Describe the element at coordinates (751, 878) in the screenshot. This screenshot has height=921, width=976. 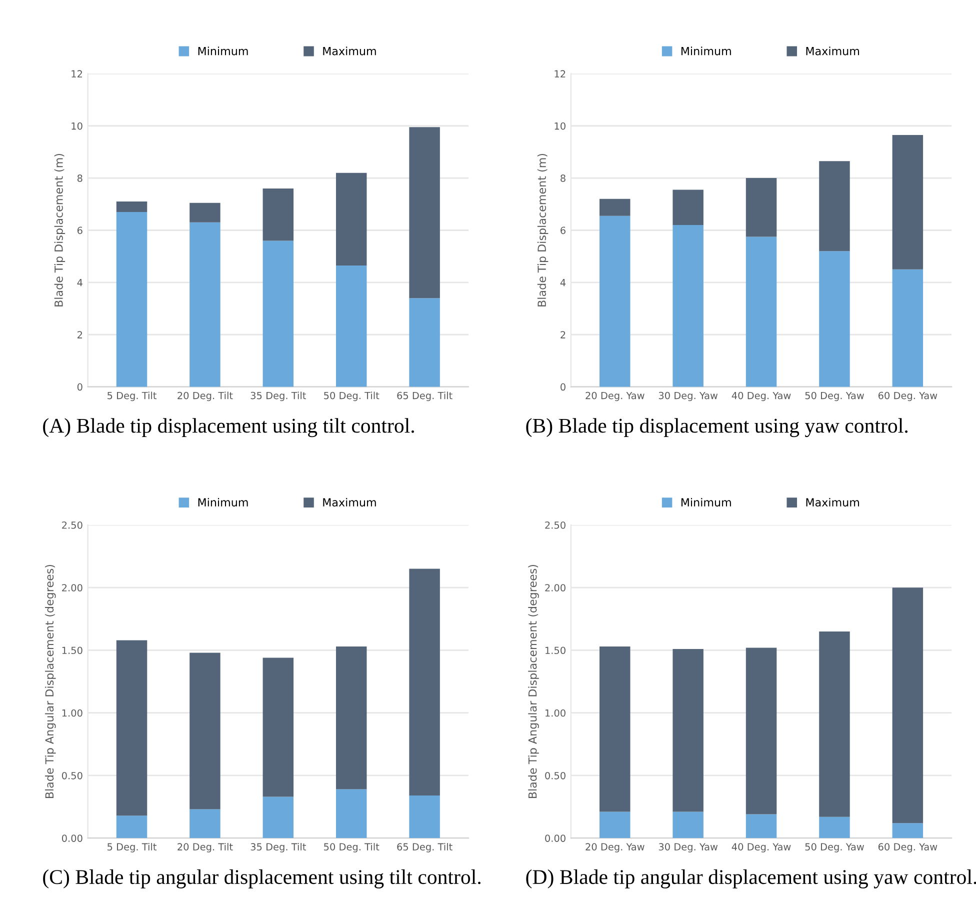
I see `text: (D) Blade tip angular displacement using yaw control.` at that location.